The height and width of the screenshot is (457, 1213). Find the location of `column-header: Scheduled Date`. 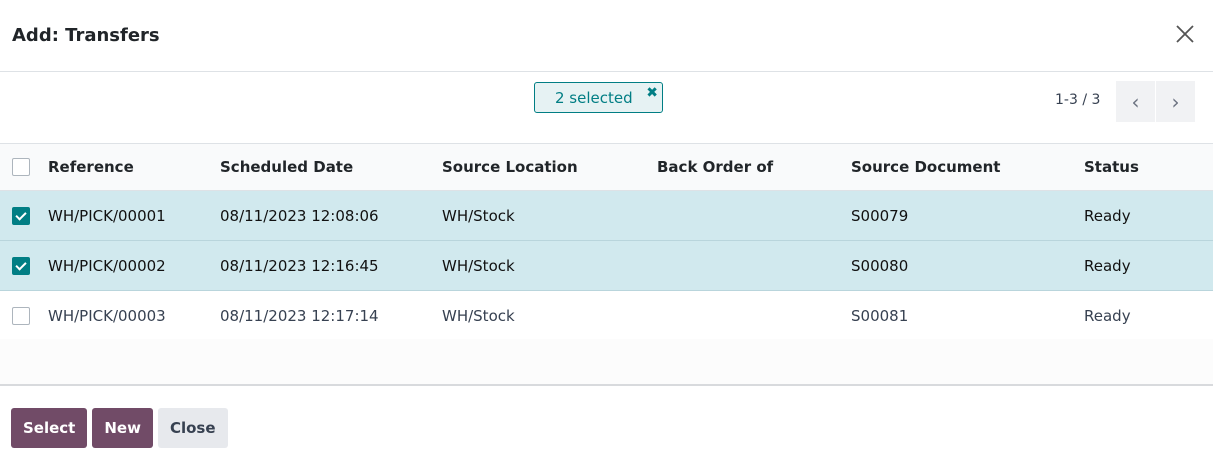

column-header: Scheduled Date is located at coordinates (331, 167).